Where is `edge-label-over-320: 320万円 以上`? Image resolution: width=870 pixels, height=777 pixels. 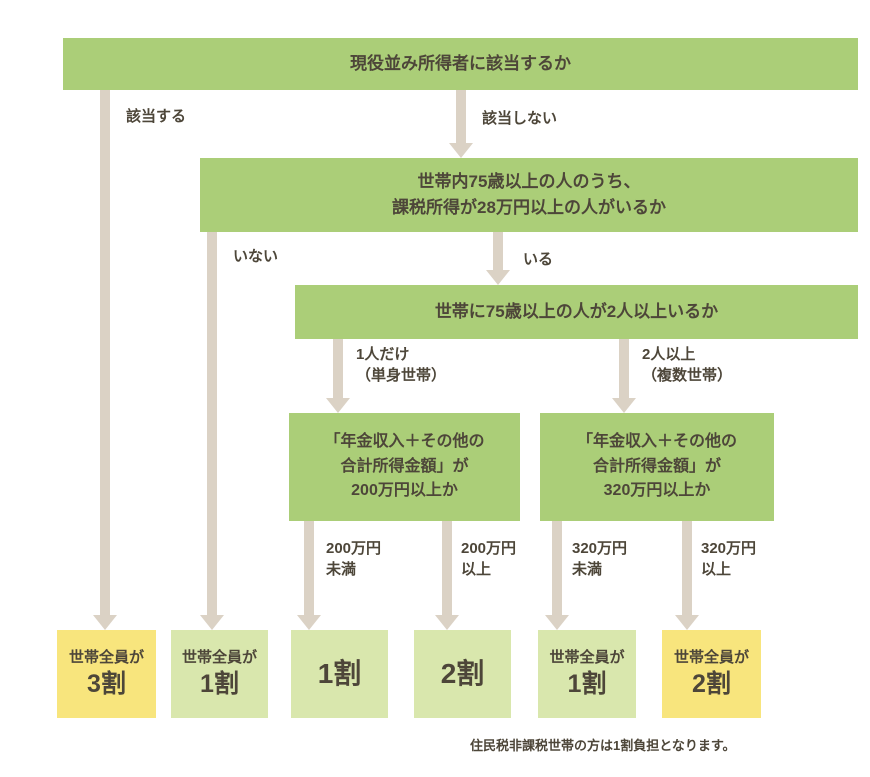
edge-label-over-320: 320万円 以上 is located at coordinates (728, 559).